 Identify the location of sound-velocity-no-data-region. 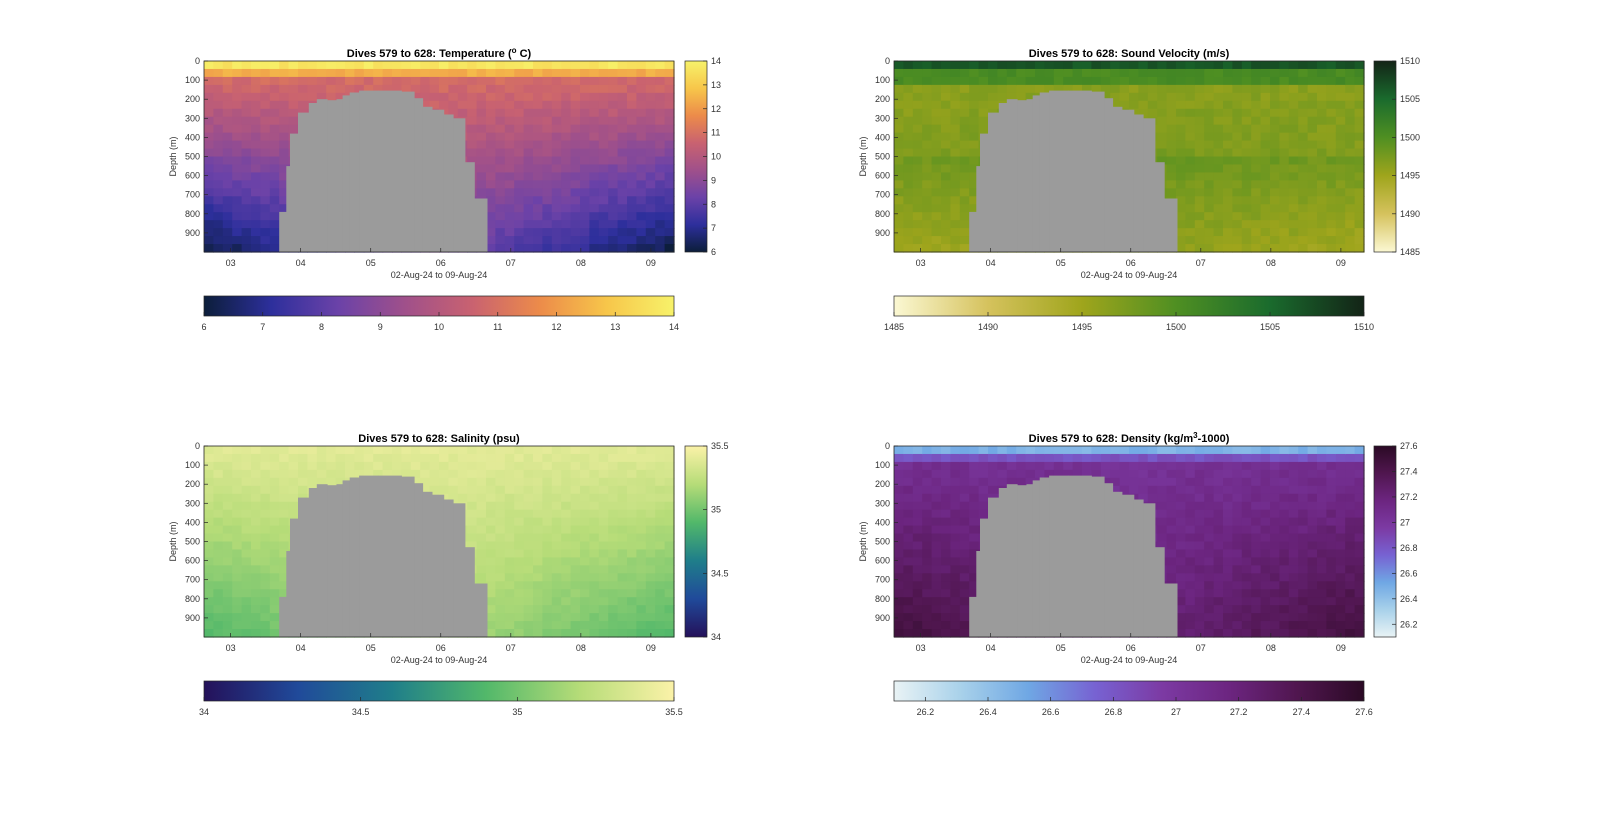
(1073, 171).